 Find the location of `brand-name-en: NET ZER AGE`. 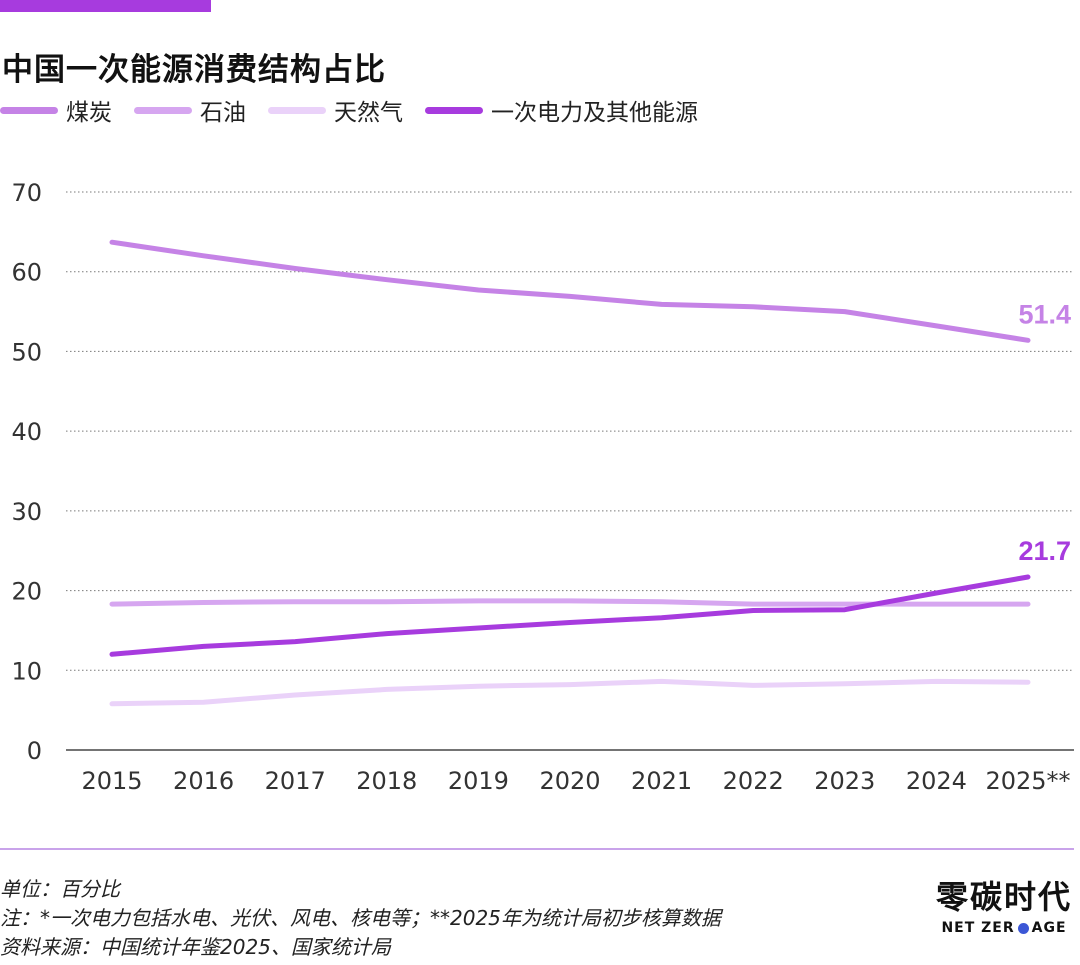

brand-name-en: NET ZER AGE is located at coordinates (1004, 928).